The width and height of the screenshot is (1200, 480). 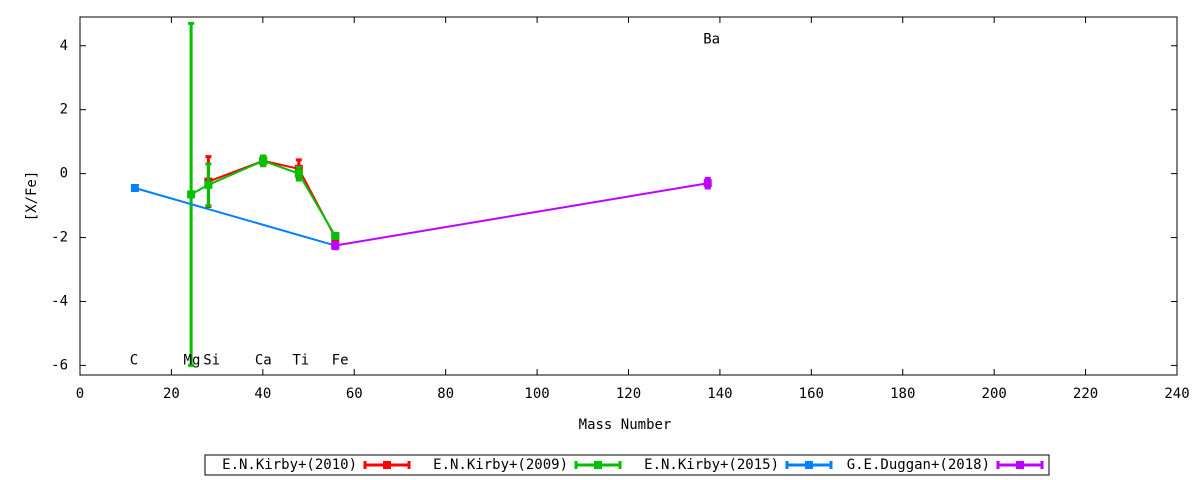 What do you see at coordinates (64, 110) in the screenshot?
I see `y-tick-label: 2` at bounding box center [64, 110].